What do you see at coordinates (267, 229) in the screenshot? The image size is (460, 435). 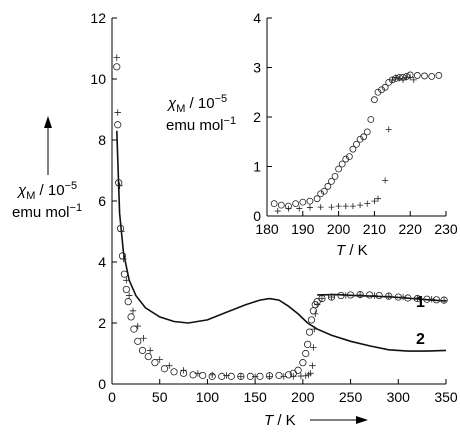 I see `x-tick-label: 180` at bounding box center [267, 229].